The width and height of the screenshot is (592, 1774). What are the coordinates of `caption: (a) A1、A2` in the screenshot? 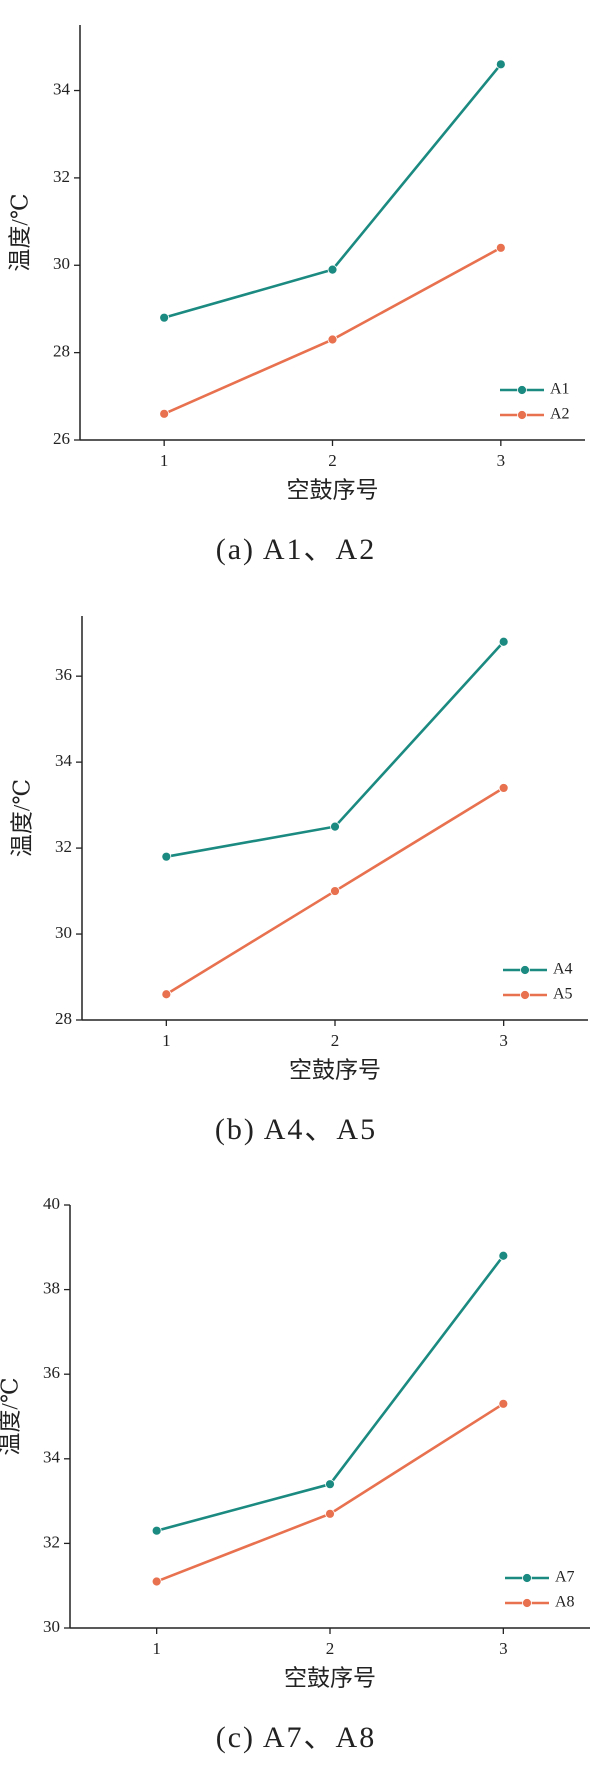 It's located at (296, 549).